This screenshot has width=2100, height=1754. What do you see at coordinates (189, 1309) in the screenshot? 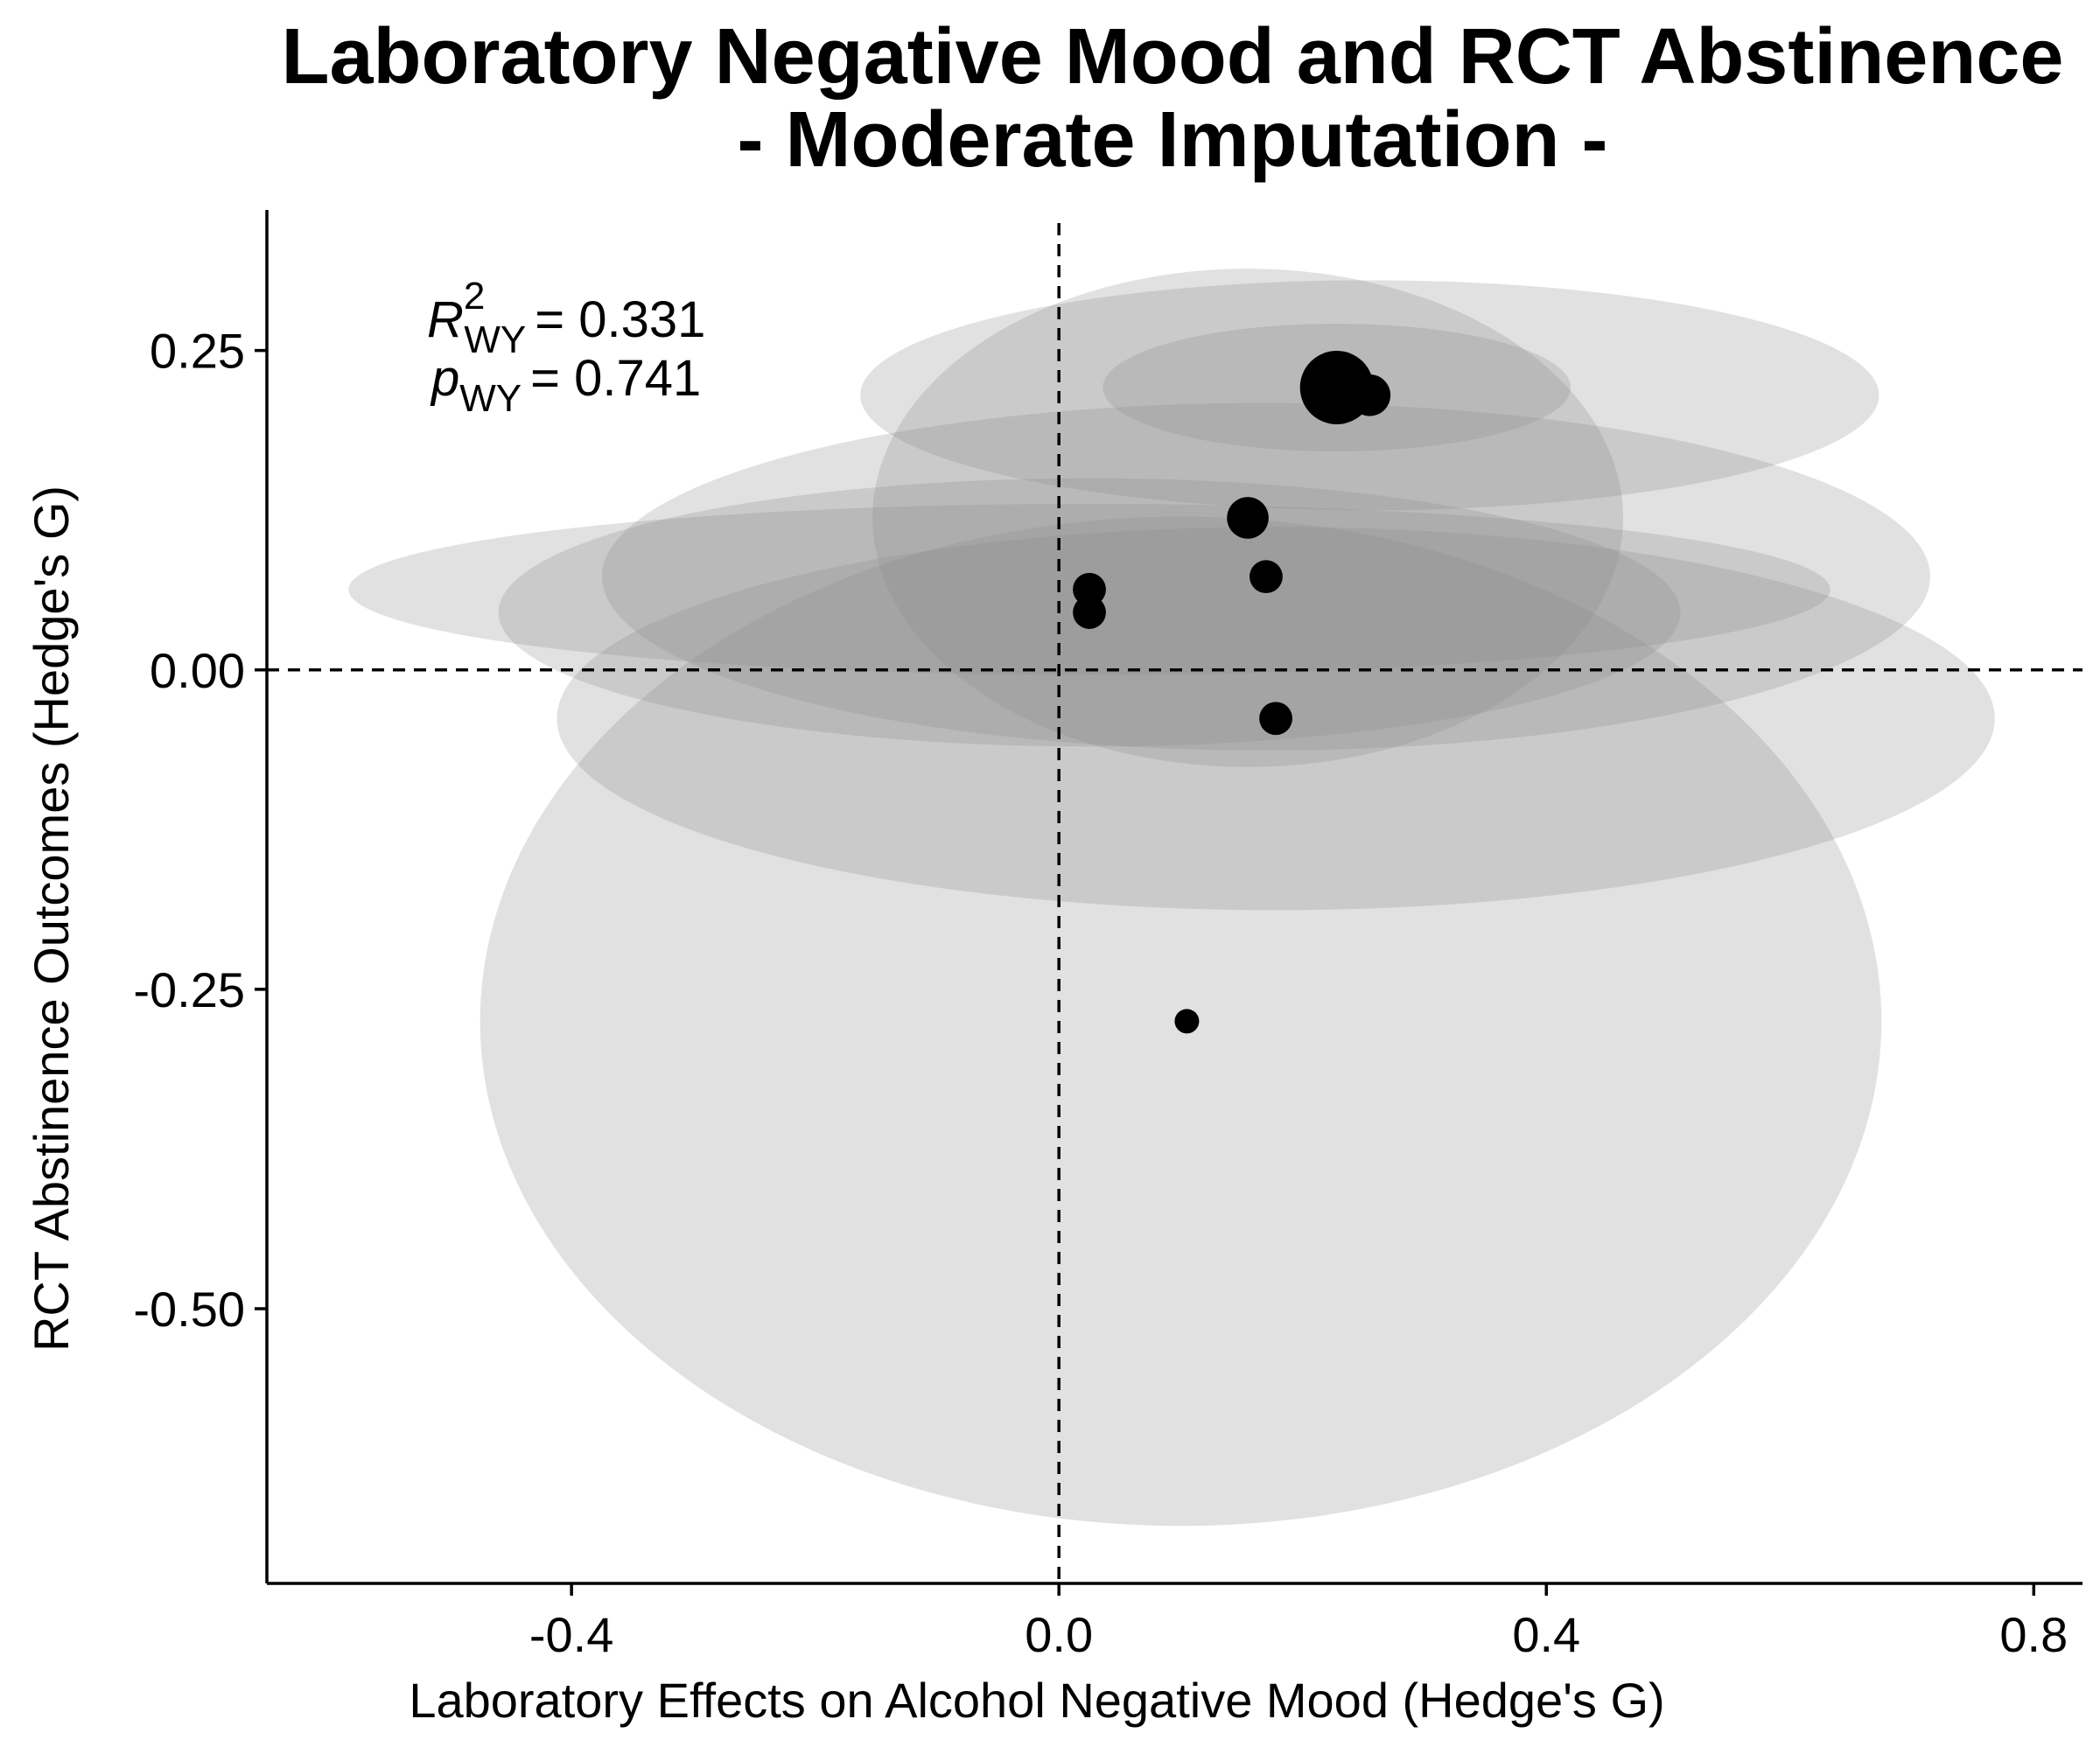
I see `y-tick-label: -0.50` at bounding box center [189, 1309].